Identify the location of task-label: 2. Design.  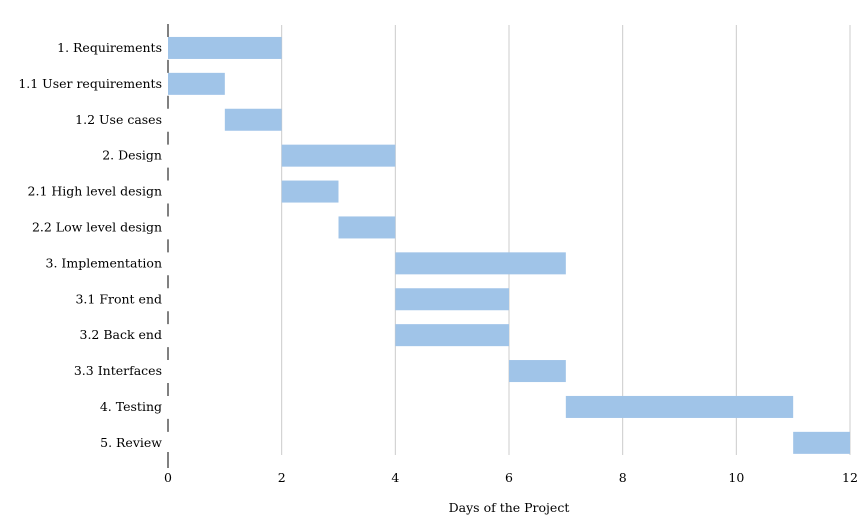
(132, 155).